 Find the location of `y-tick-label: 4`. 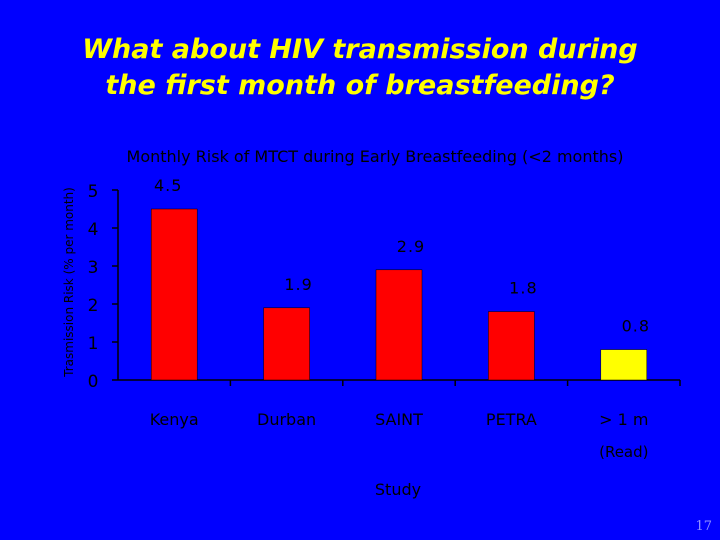

y-tick-label: 4 is located at coordinates (93, 230).